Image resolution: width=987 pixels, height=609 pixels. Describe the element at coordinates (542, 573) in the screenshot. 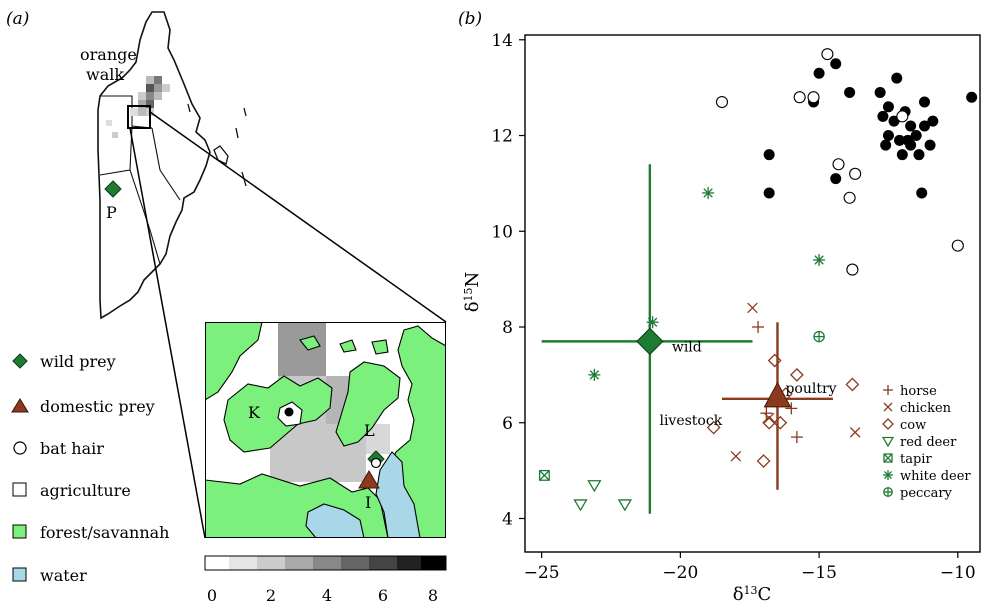

I see `x-tick-label: −25` at that location.